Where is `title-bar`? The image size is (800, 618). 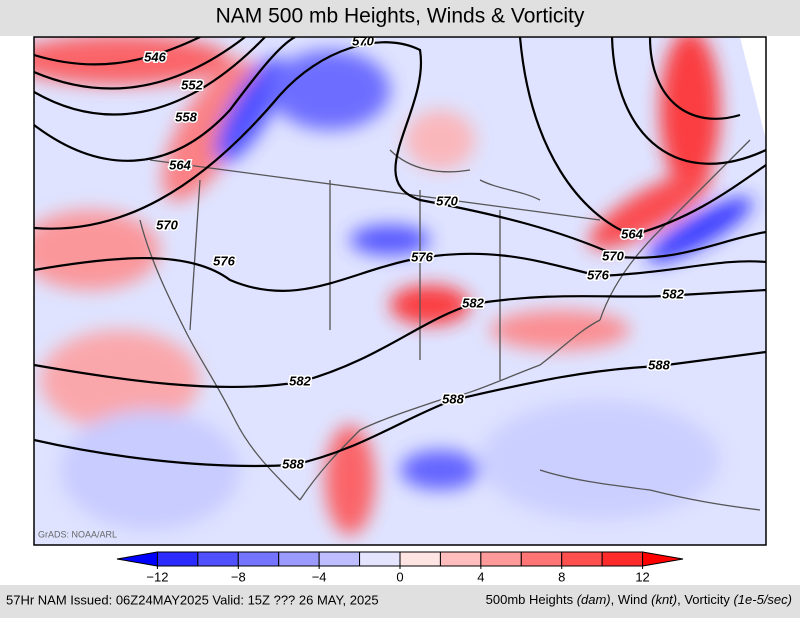
title-bar is located at coordinates (400, 18).